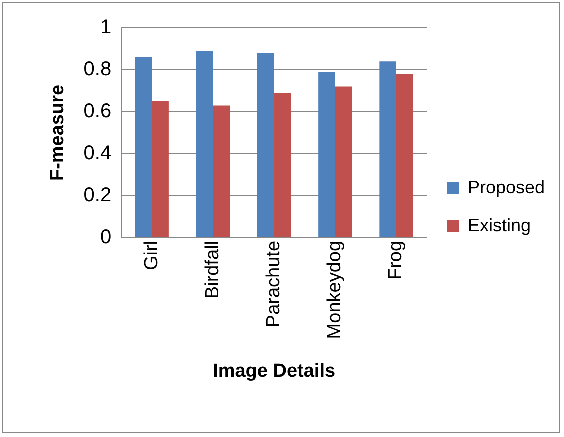 The width and height of the screenshot is (564, 437). I want to click on y-tick-label: 0.8, so click(98, 69).